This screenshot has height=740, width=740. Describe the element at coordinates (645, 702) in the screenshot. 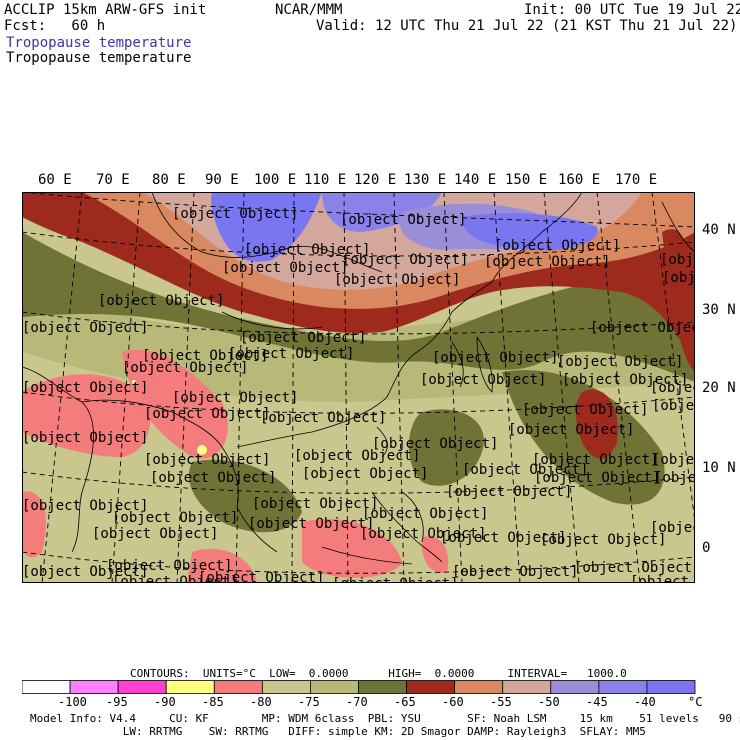

I see `colorbar-label: -40` at that location.